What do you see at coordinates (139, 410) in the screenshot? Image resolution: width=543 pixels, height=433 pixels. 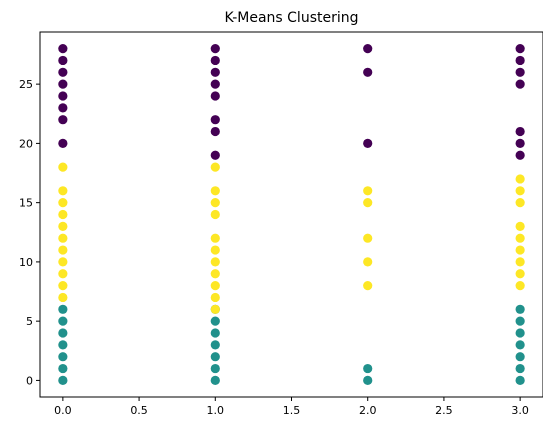 I see `x-tick-label: 0.5` at bounding box center [139, 410].